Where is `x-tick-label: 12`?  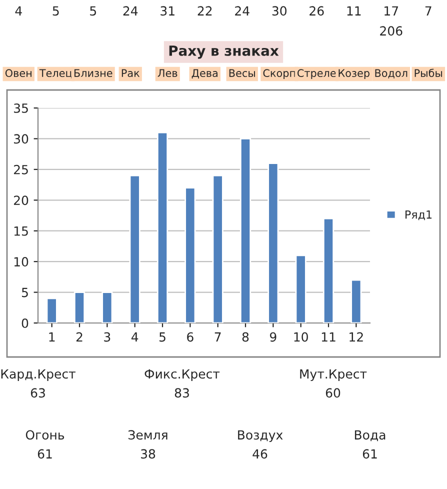 x-tick-label: 12 is located at coordinates (356, 337).